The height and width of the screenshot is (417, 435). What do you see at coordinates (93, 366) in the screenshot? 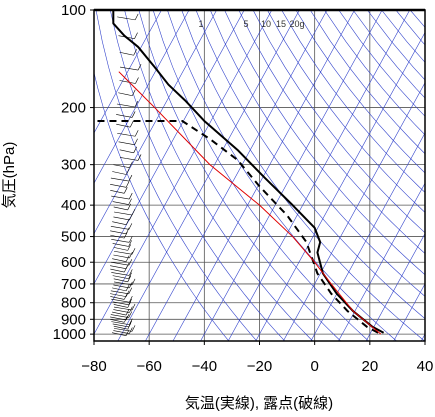
I see `x-tick-label: −80` at bounding box center [93, 366].